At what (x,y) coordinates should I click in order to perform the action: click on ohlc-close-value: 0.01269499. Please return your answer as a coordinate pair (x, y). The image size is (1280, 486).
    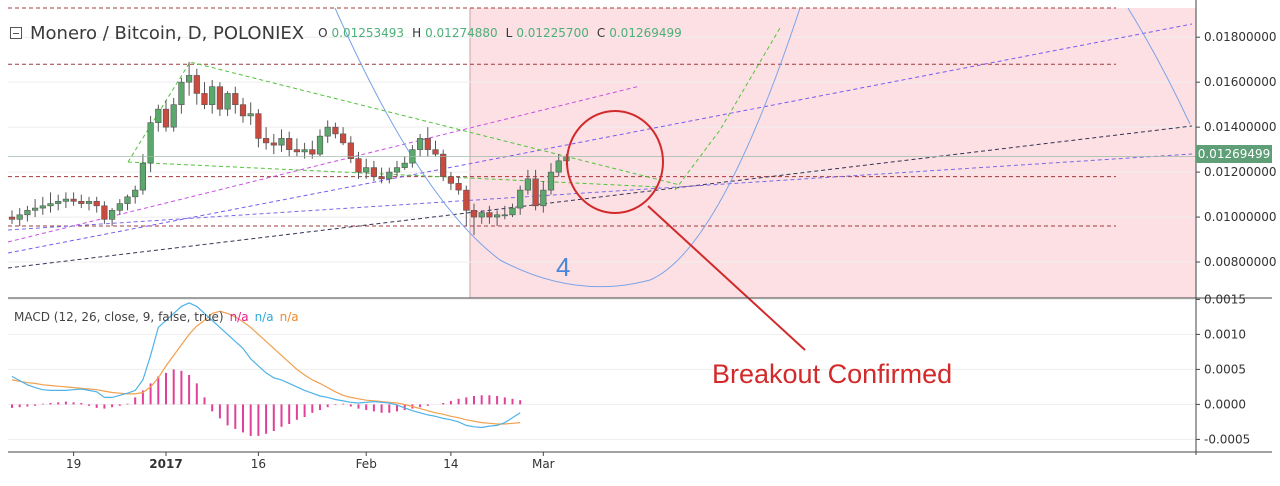
    Looking at the image, I should click on (645, 33).